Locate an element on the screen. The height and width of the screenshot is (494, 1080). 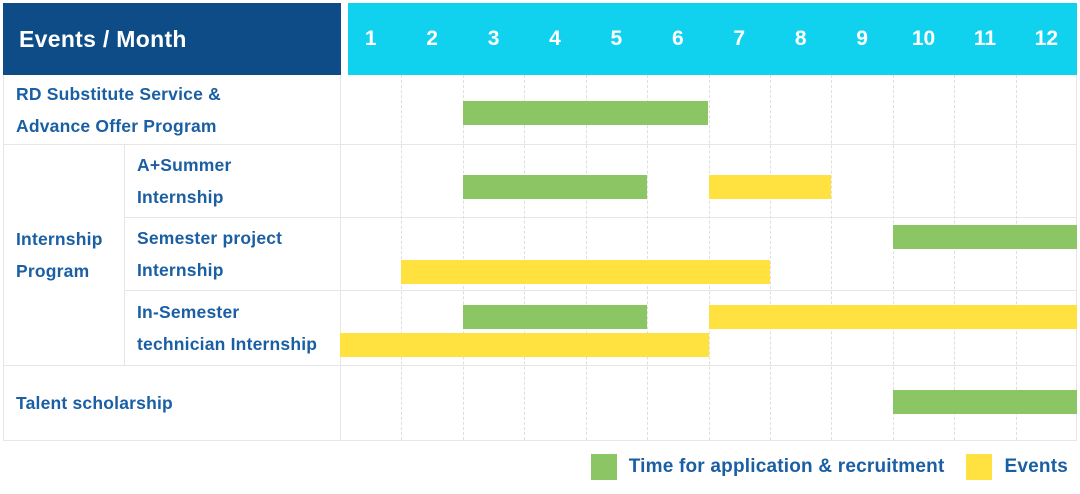
row-label-line: technician Internship is located at coordinates (227, 343).